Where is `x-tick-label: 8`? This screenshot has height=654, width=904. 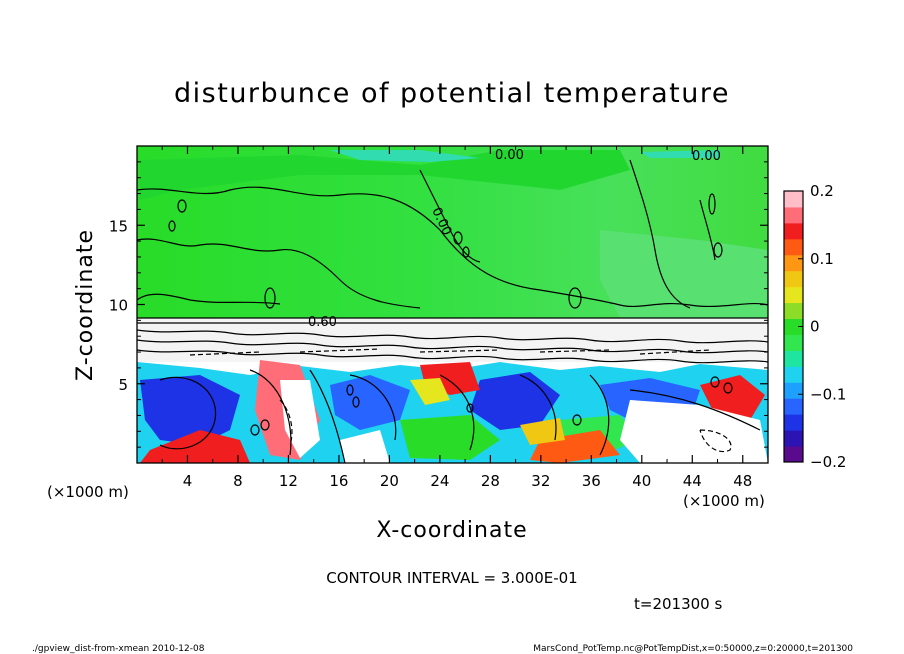 x-tick-label: 8 is located at coordinates (238, 481).